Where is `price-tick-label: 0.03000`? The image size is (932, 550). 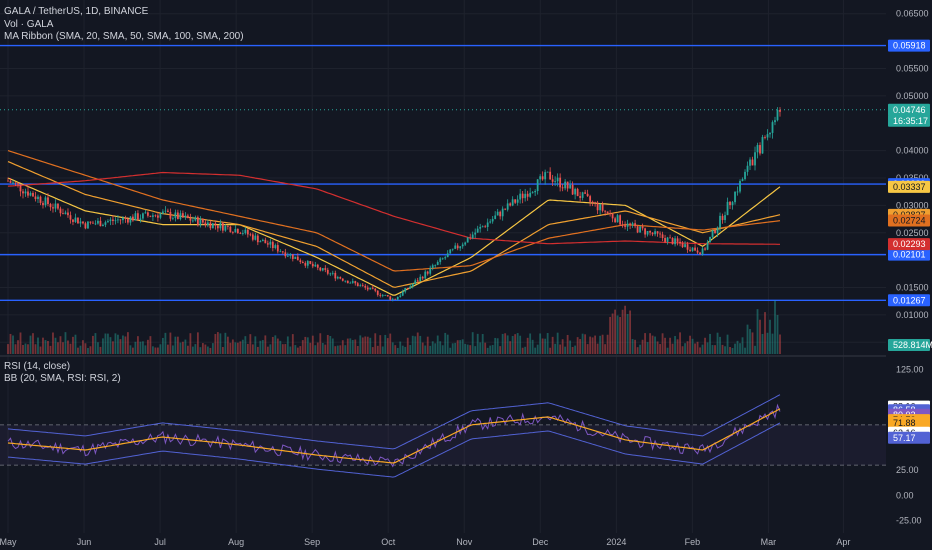 price-tick-label: 0.03000 is located at coordinates (912, 205).